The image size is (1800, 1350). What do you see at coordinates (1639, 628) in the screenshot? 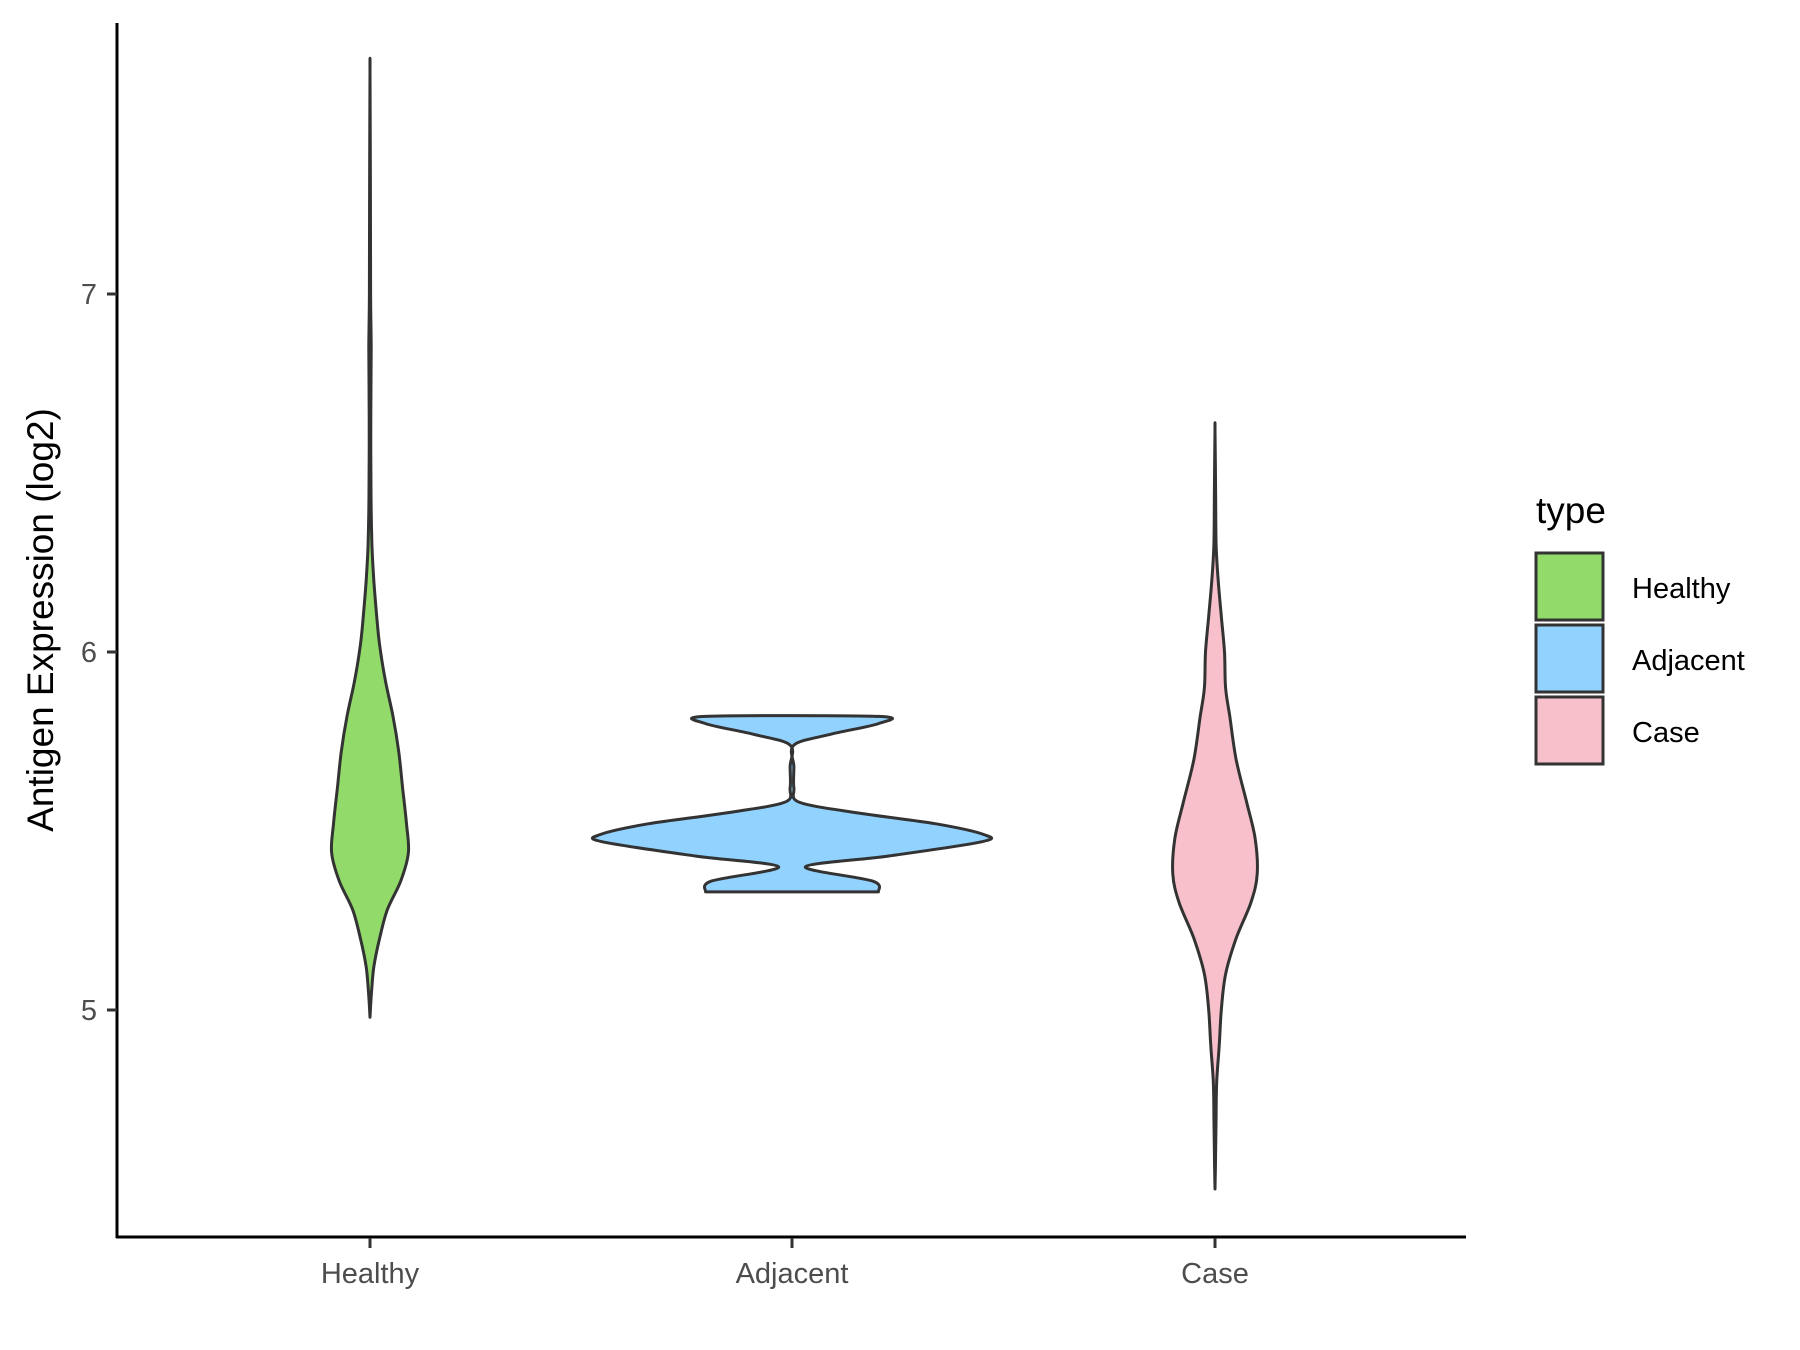
I see `legend: type Healthy Adjacent Case` at bounding box center [1639, 628].